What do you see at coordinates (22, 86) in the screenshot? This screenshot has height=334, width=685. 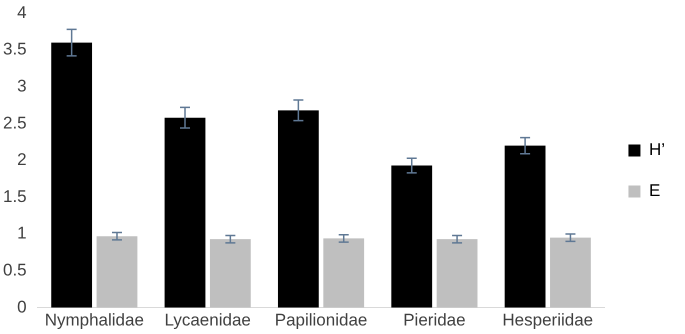 I see `y-tick-label: 3` at bounding box center [22, 86].